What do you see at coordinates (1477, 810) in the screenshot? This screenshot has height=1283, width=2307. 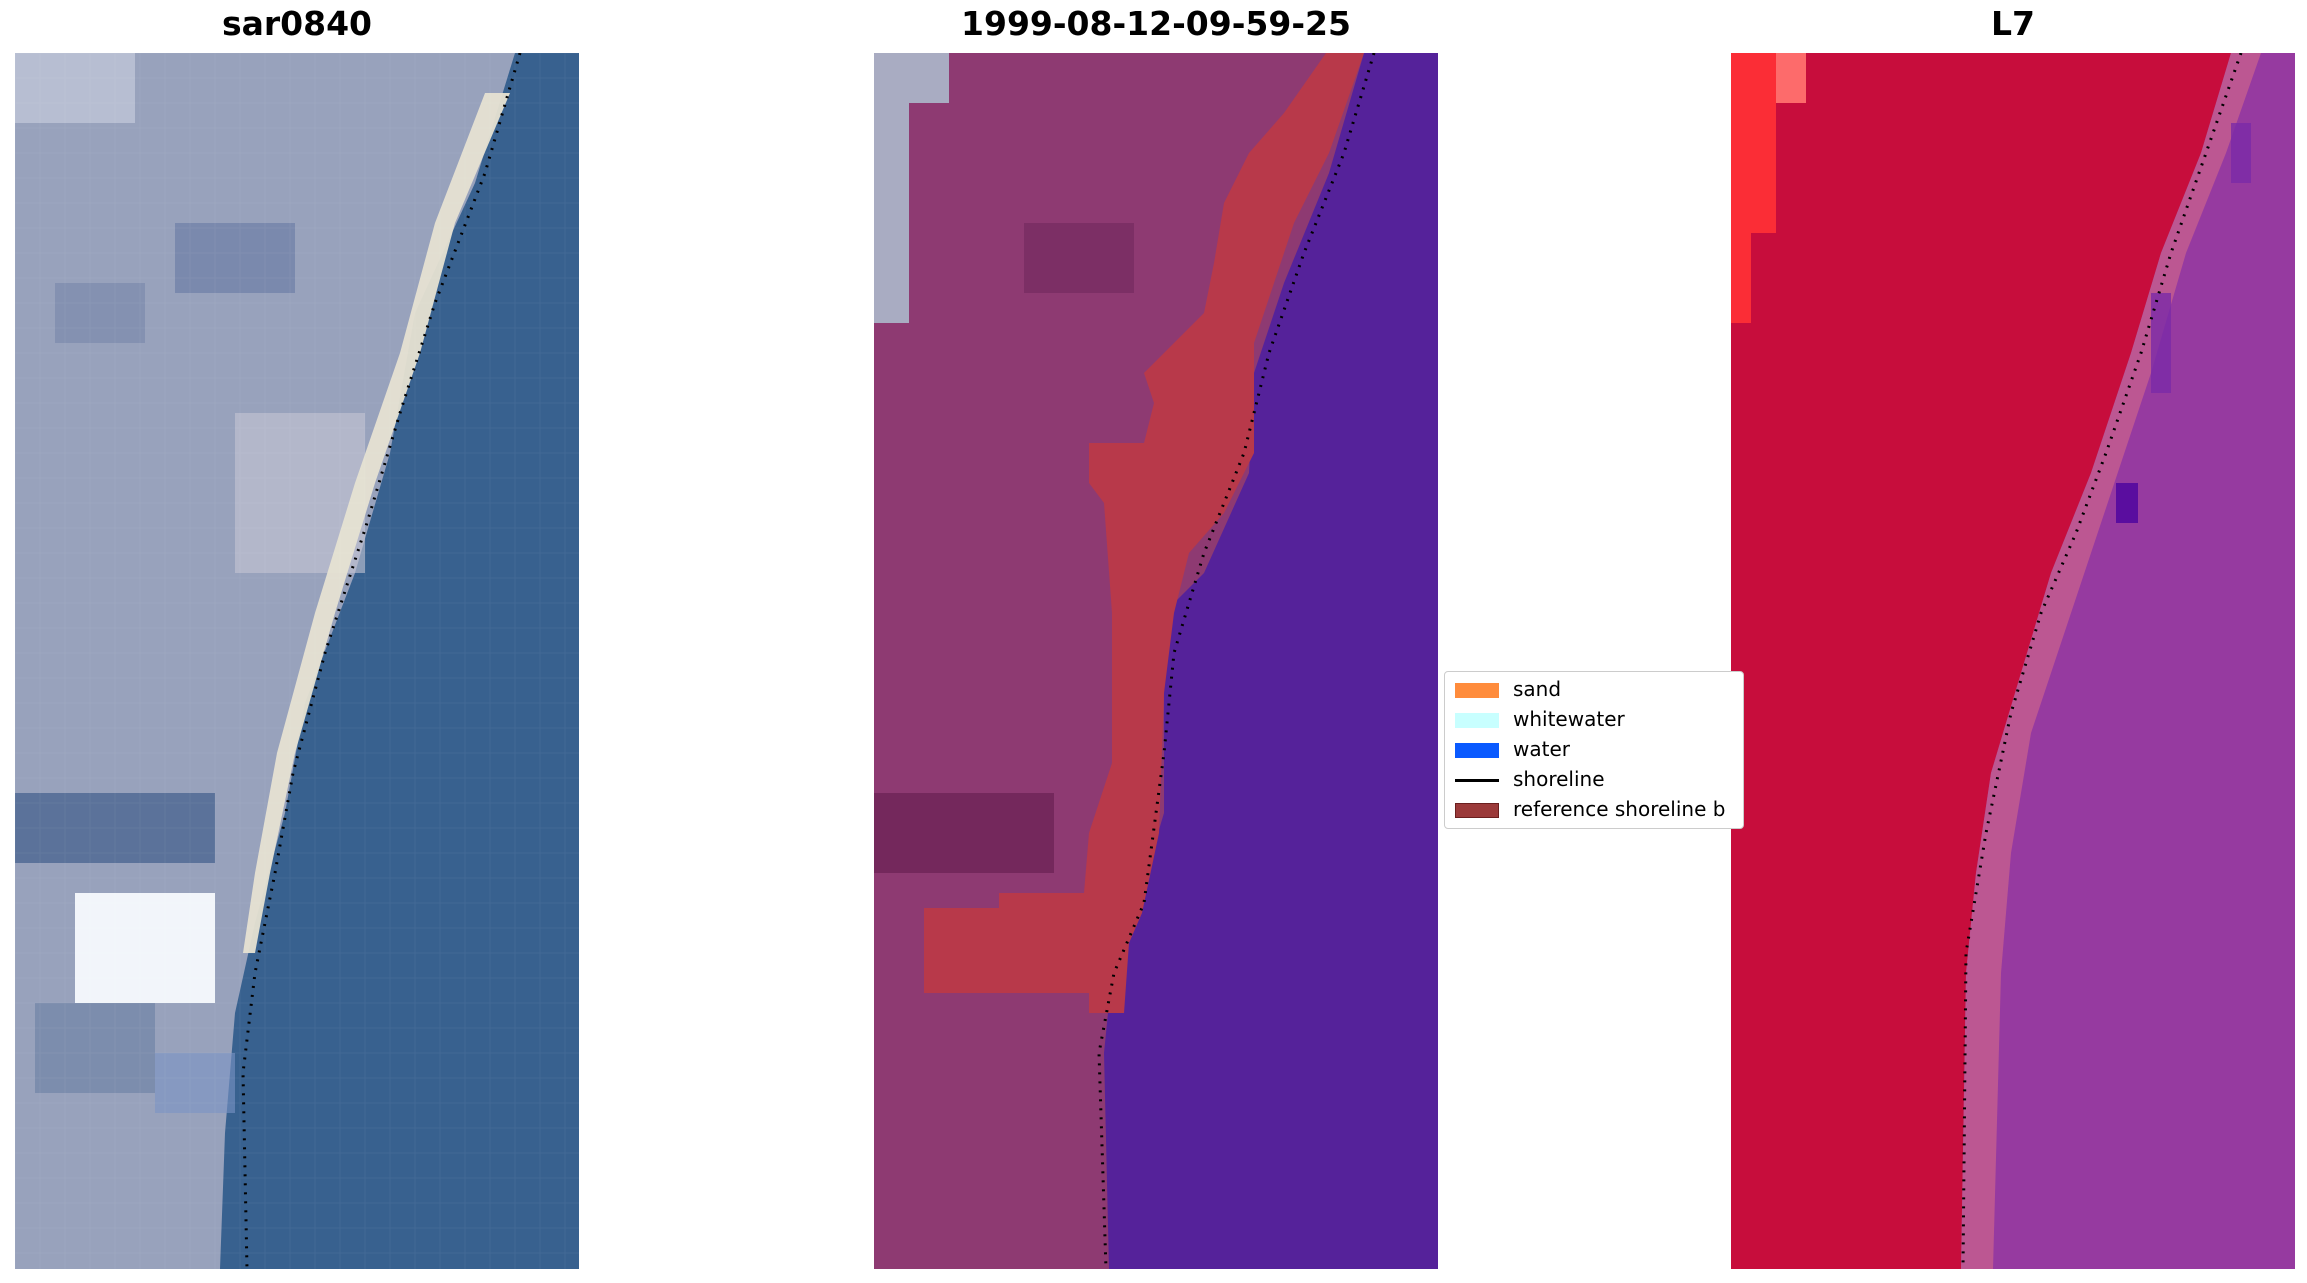 I see `reference-shoreline-swatch` at bounding box center [1477, 810].